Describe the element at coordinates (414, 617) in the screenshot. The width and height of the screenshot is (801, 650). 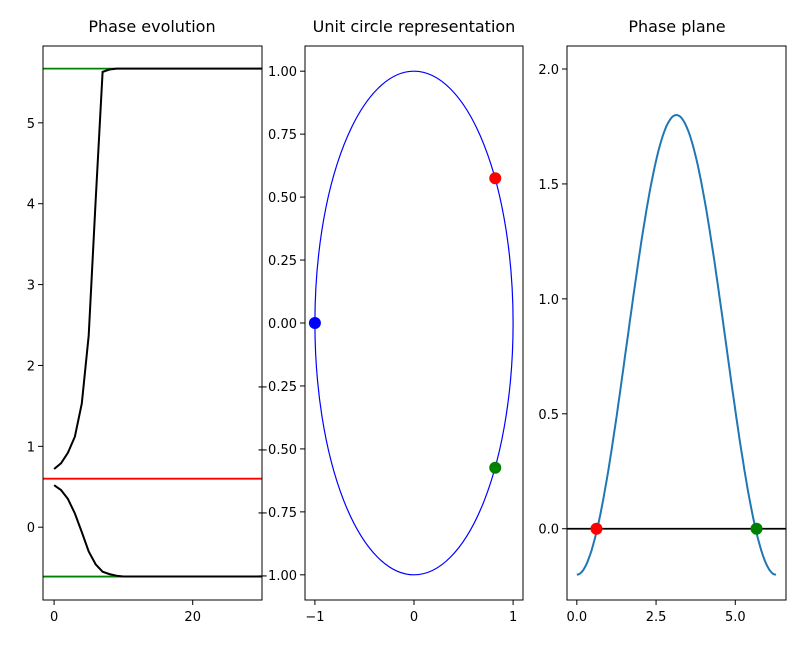
I see `x-tick-label-1: 0` at that location.